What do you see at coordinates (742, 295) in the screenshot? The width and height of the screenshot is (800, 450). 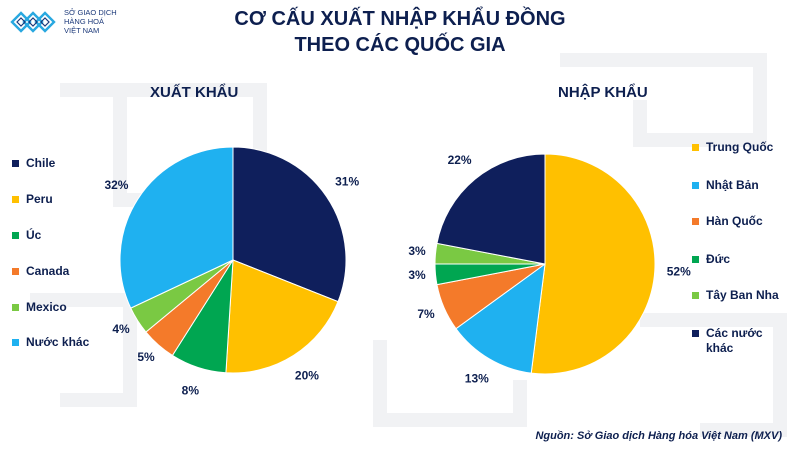 I see `legend-label: Tây Ban Nha` at bounding box center [742, 295].